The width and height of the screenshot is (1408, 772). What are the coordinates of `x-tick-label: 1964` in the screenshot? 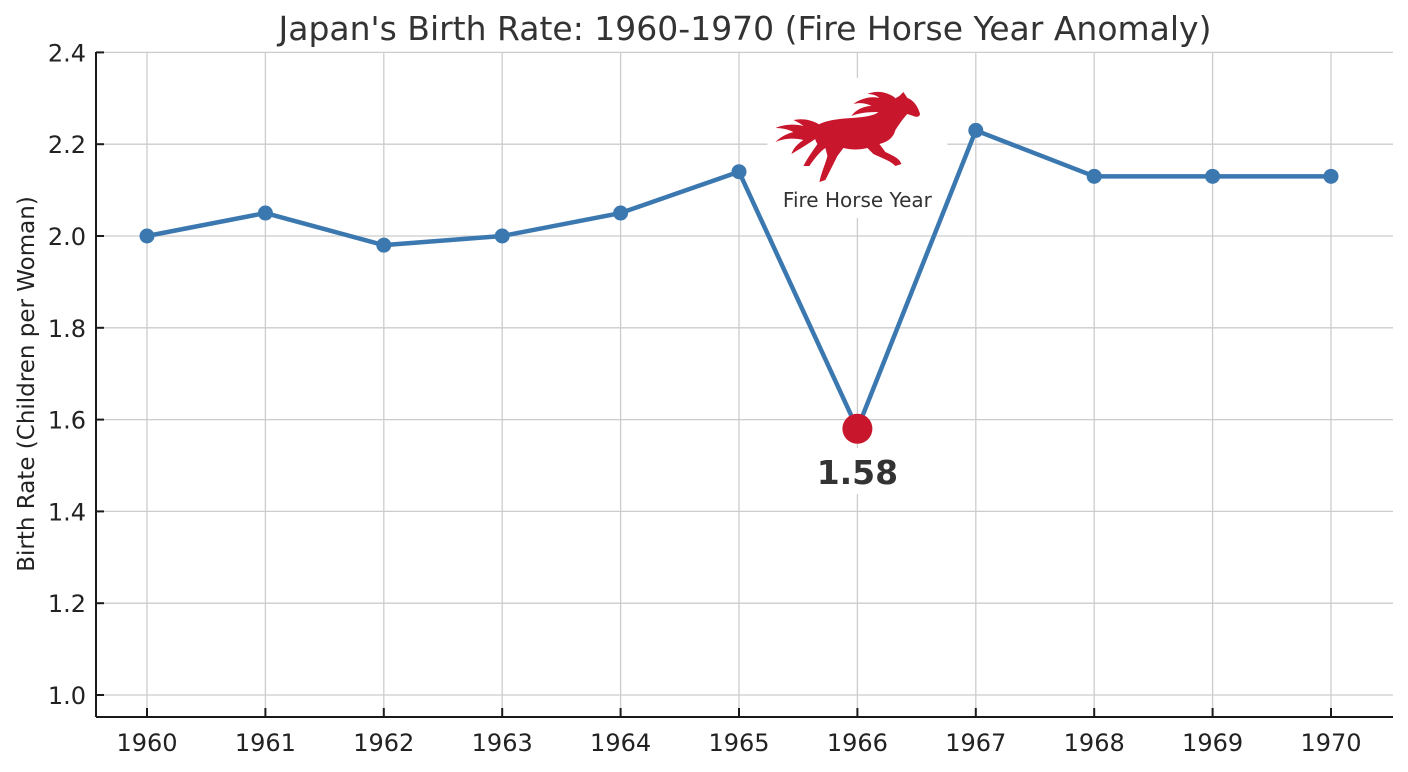 It's located at (620, 743).